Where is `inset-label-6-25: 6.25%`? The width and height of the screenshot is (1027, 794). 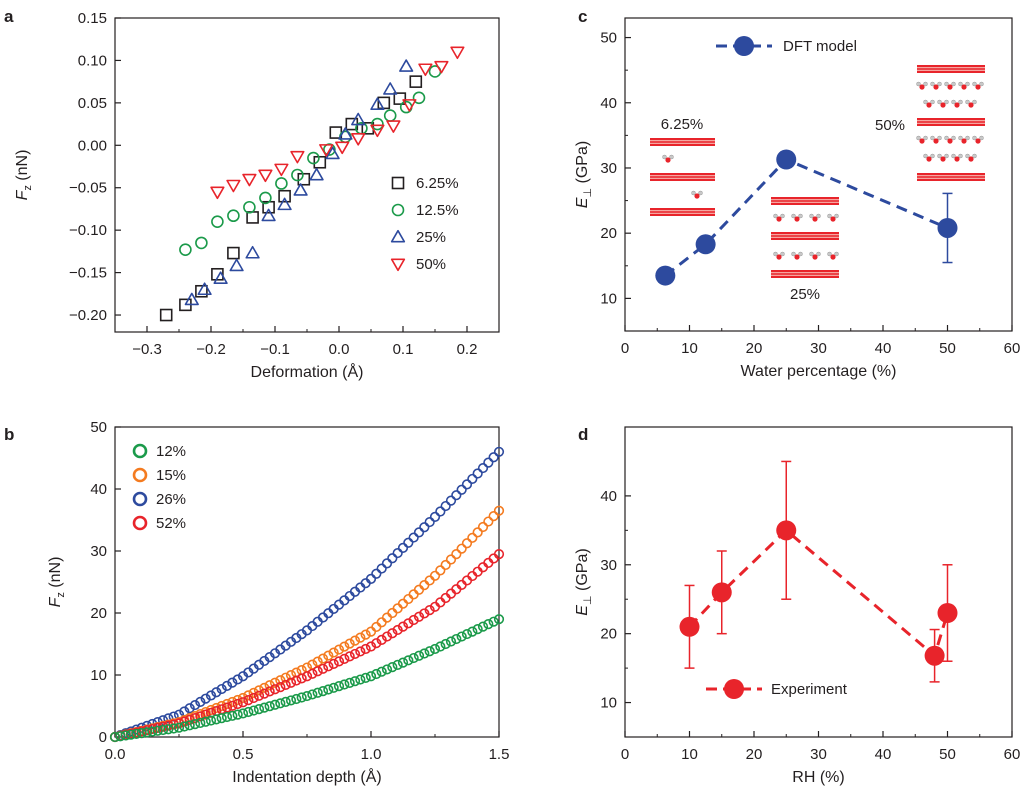 inset-label-6-25: 6.25% is located at coordinates (682, 124).